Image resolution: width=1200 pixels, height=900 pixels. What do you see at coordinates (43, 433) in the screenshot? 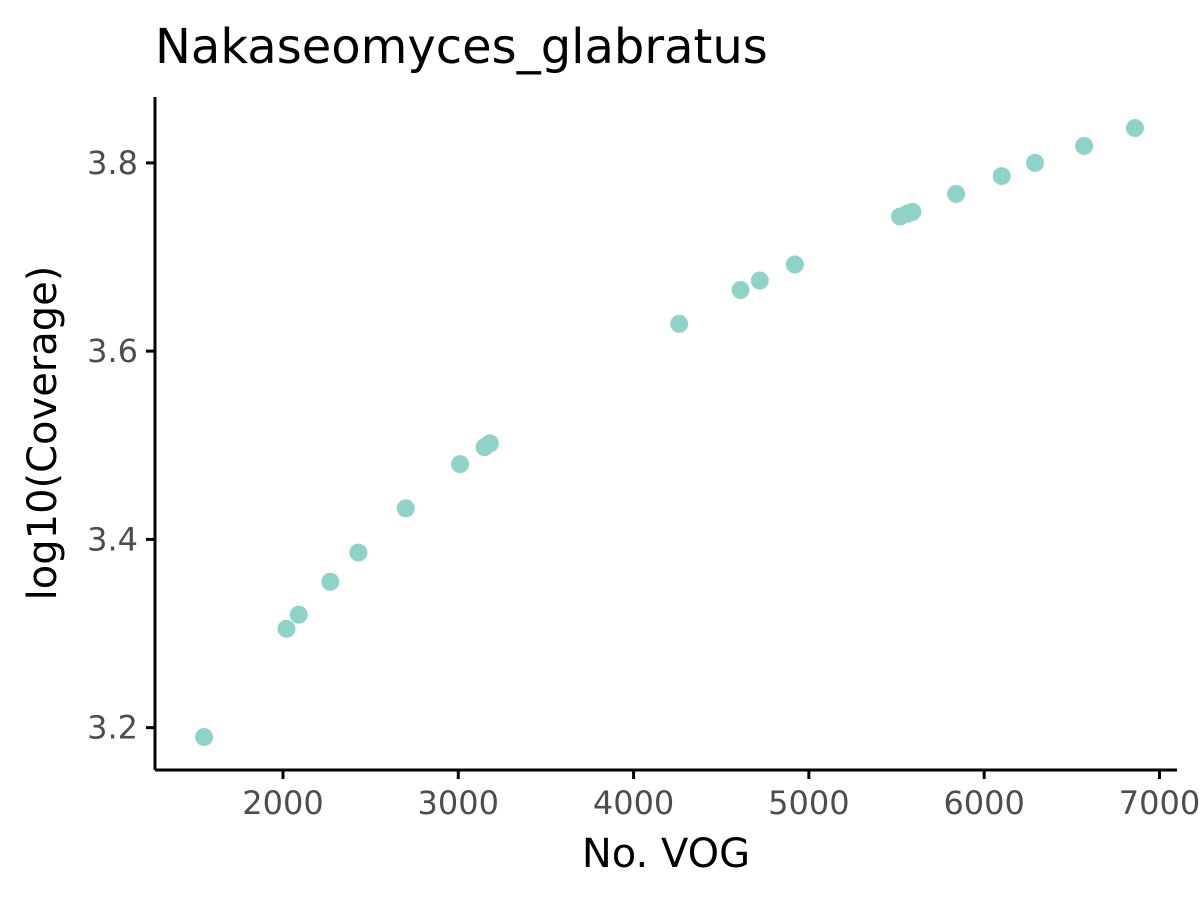
I see `y-axis-title: log10(Coverage)` at bounding box center [43, 433].